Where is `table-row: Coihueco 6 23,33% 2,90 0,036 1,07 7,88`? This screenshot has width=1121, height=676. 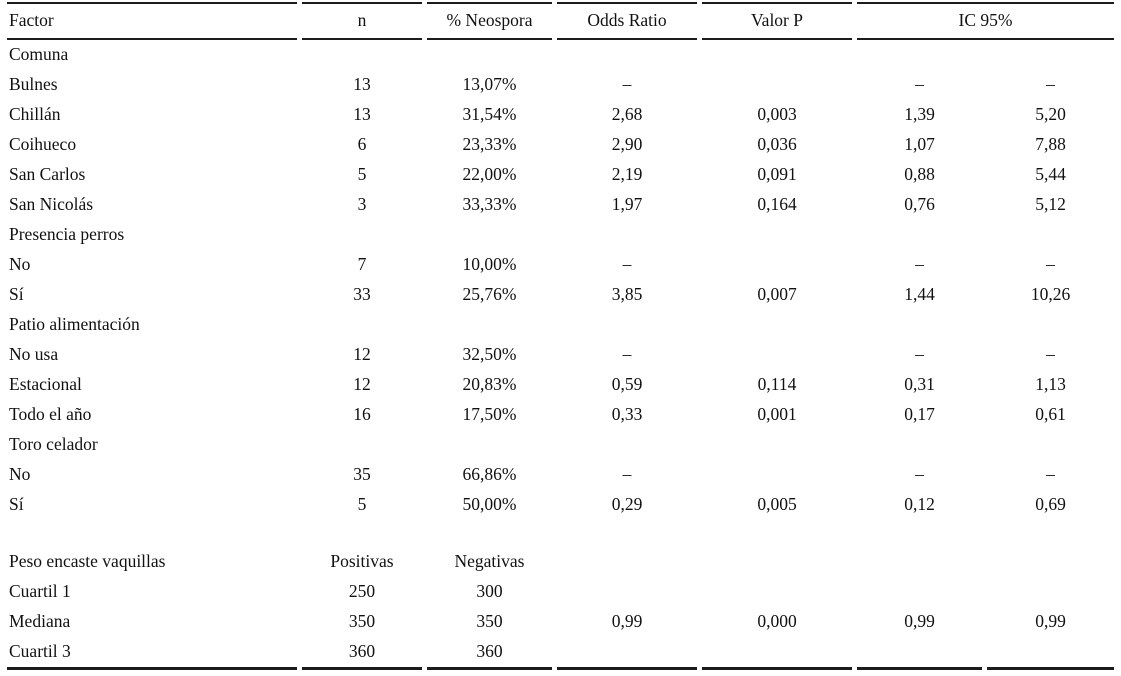 table-row: Coihueco 6 23,33% 2,90 0,036 1,07 7,88 is located at coordinates (560, 145).